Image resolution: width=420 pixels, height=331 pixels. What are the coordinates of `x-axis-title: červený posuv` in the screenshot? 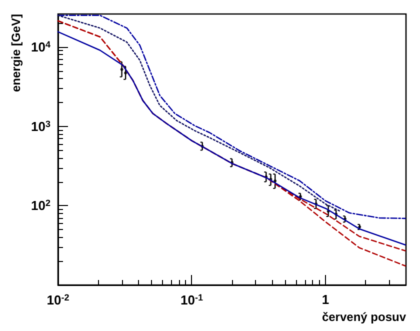 It's located at (364, 317).